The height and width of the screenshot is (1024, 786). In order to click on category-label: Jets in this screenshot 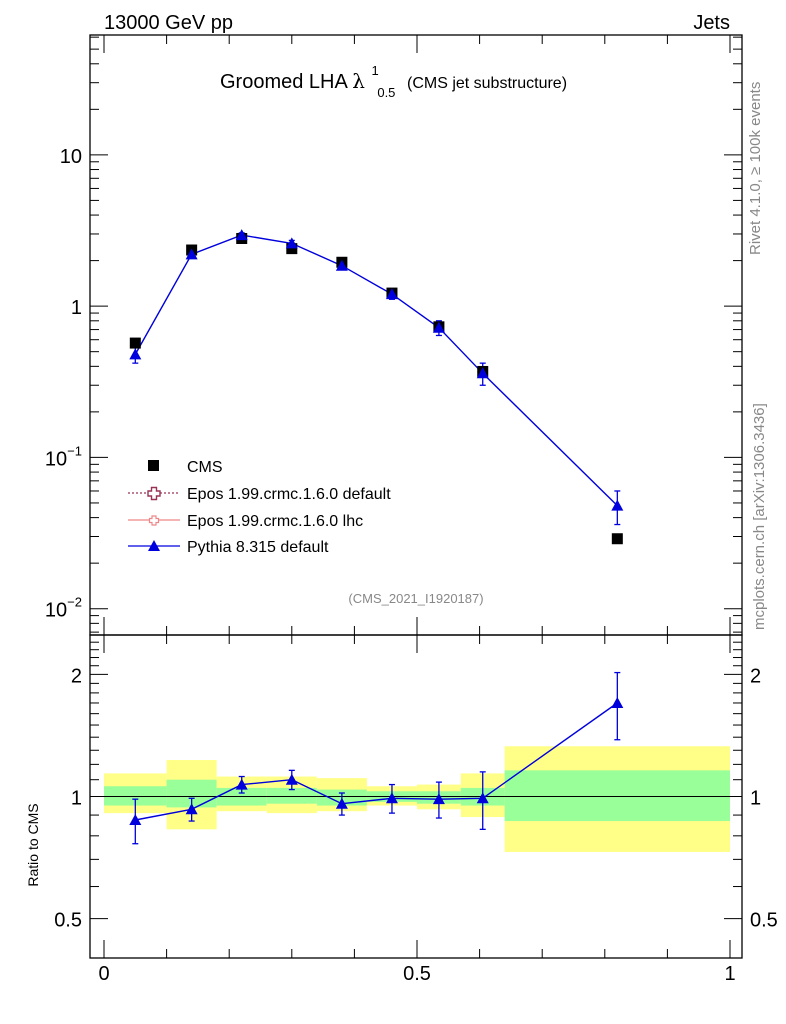, I will do `click(711, 23)`.